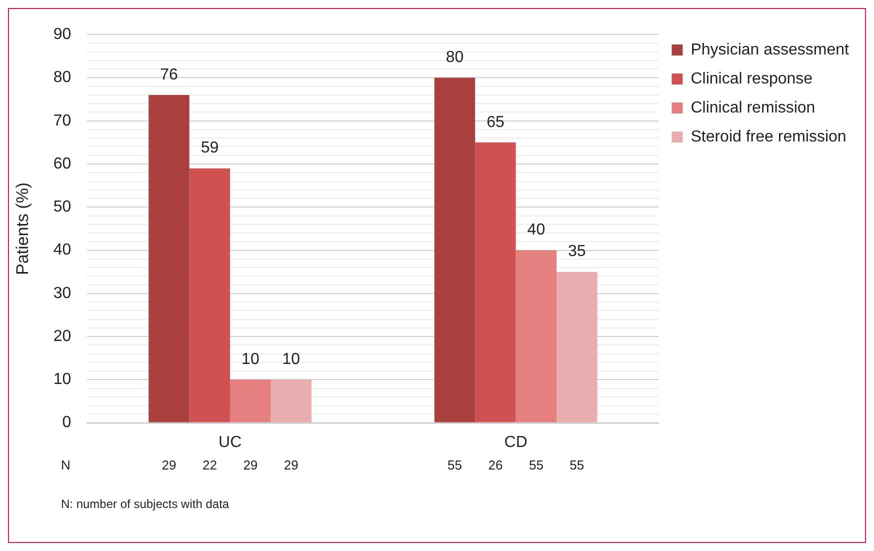 Image resolution: width=874 pixels, height=551 pixels. I want to click on data-label: 35, so click(577, 251).